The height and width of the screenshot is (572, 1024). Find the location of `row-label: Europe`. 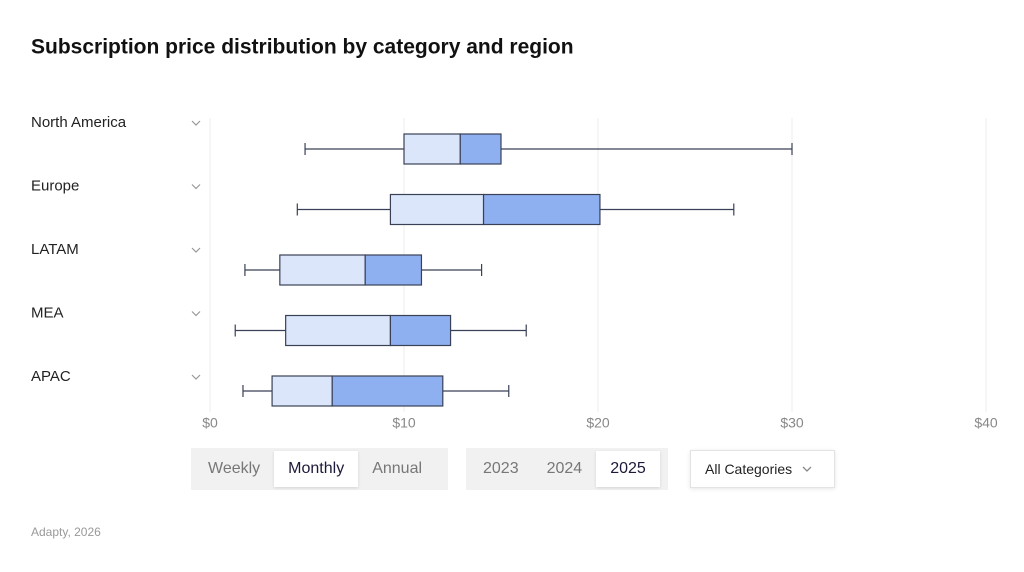

row-label: Europe is located at coordinates (55, 185).